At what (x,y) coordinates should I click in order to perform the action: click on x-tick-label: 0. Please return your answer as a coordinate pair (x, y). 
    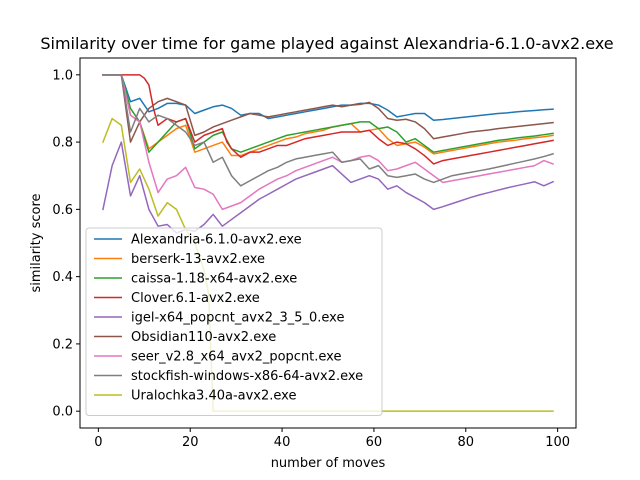
    Looking at the image, I should click on (98, 442).